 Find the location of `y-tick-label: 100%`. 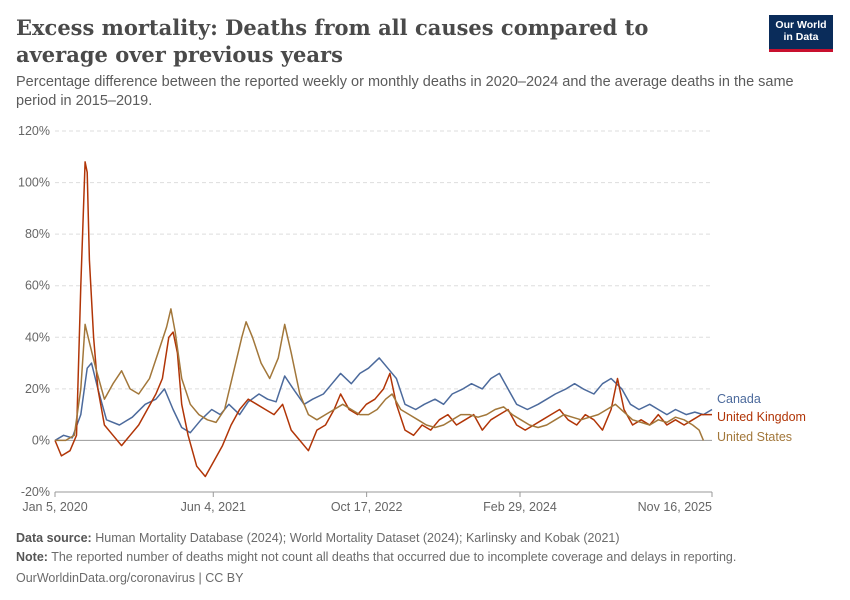

y-tick-label: 100% is located at coordinates (34, 183).